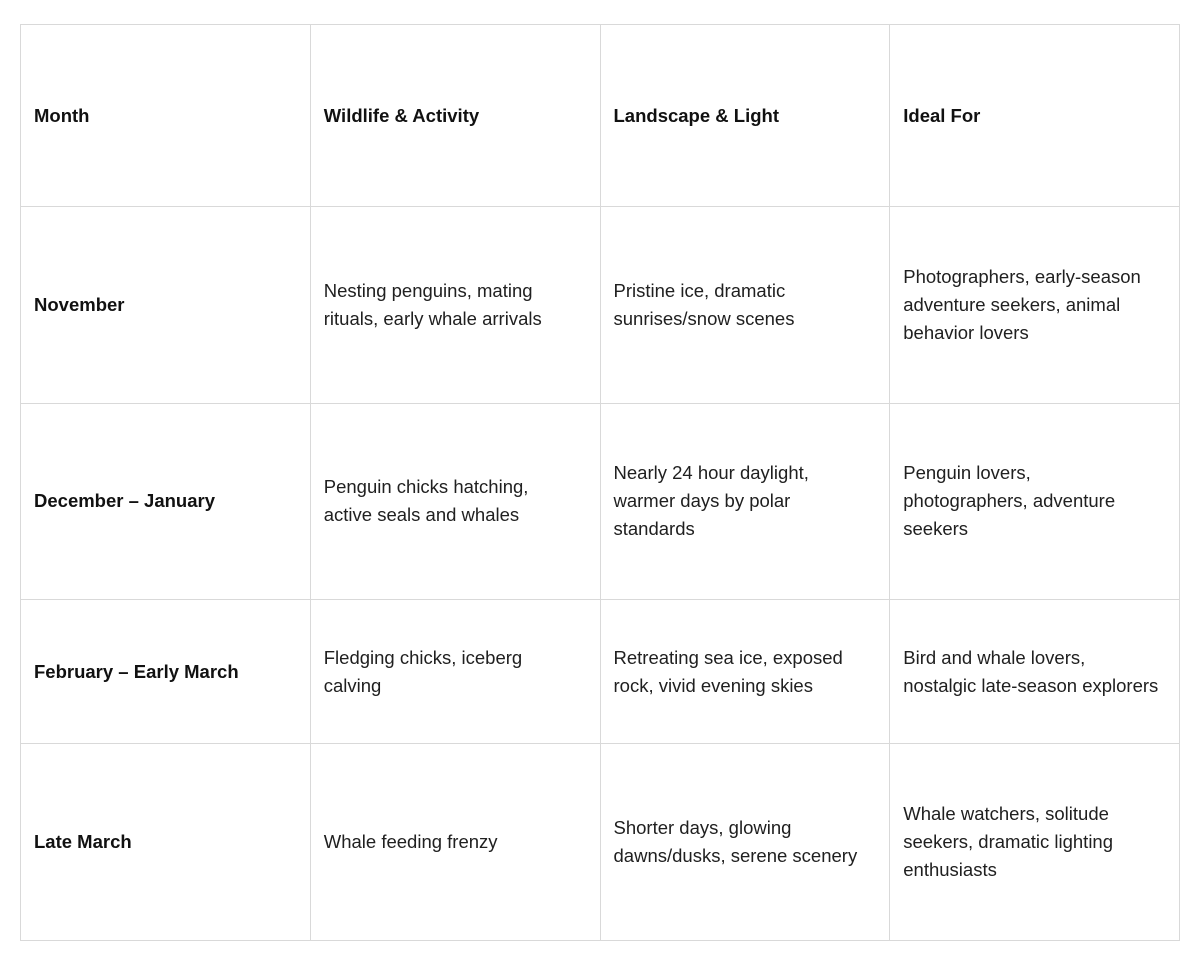 The image size is (1200, 976). What do you see at coordinates (165, 842) in the screenshot?
I see `cell-month: Late March` at bounding box center [165, 842].